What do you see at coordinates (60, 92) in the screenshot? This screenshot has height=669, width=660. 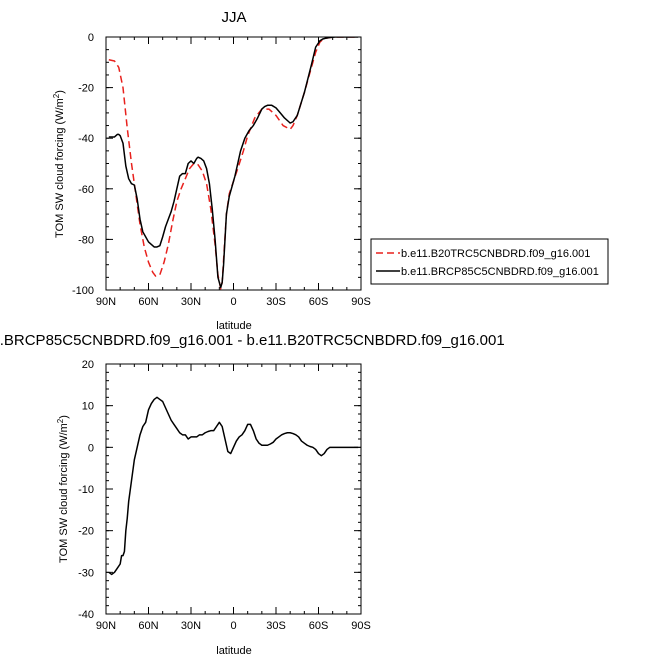 I see `panel-top-ylabel-close: )` at bounding box center [60, 92].